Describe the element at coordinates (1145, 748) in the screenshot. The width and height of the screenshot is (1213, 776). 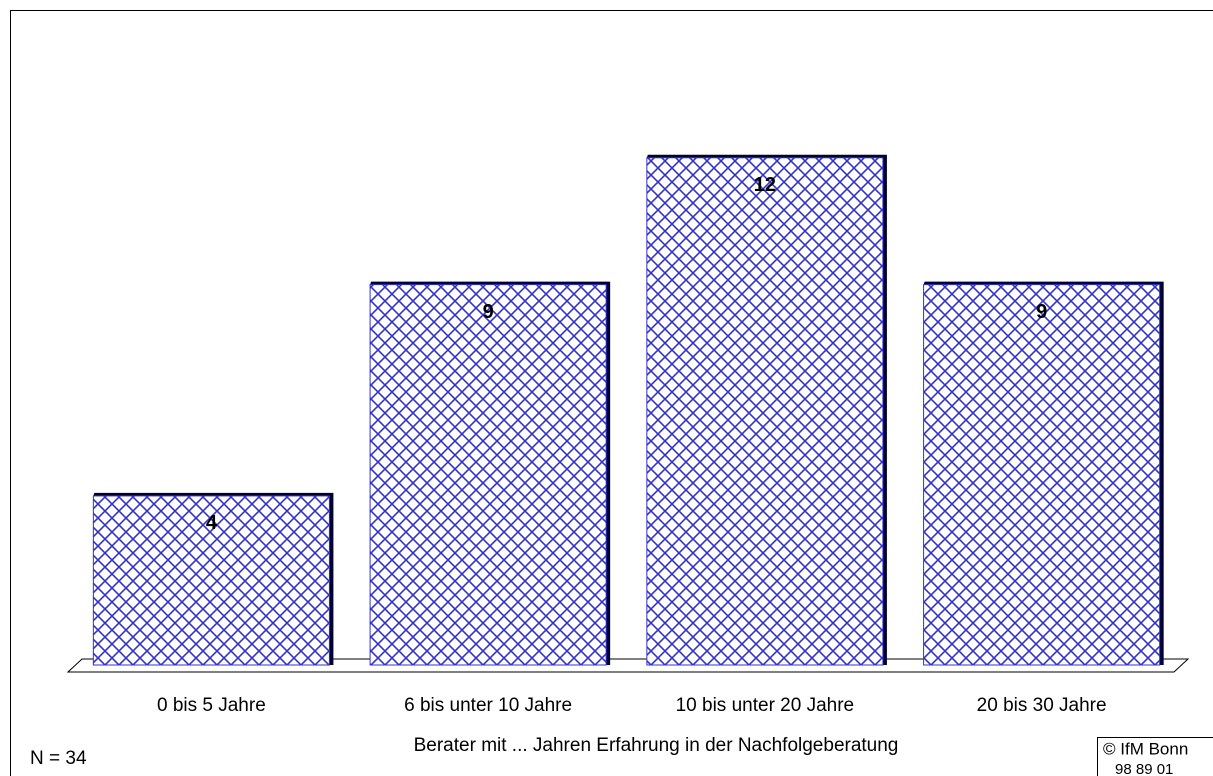
I see `source: © IfM Bonn` at that location.